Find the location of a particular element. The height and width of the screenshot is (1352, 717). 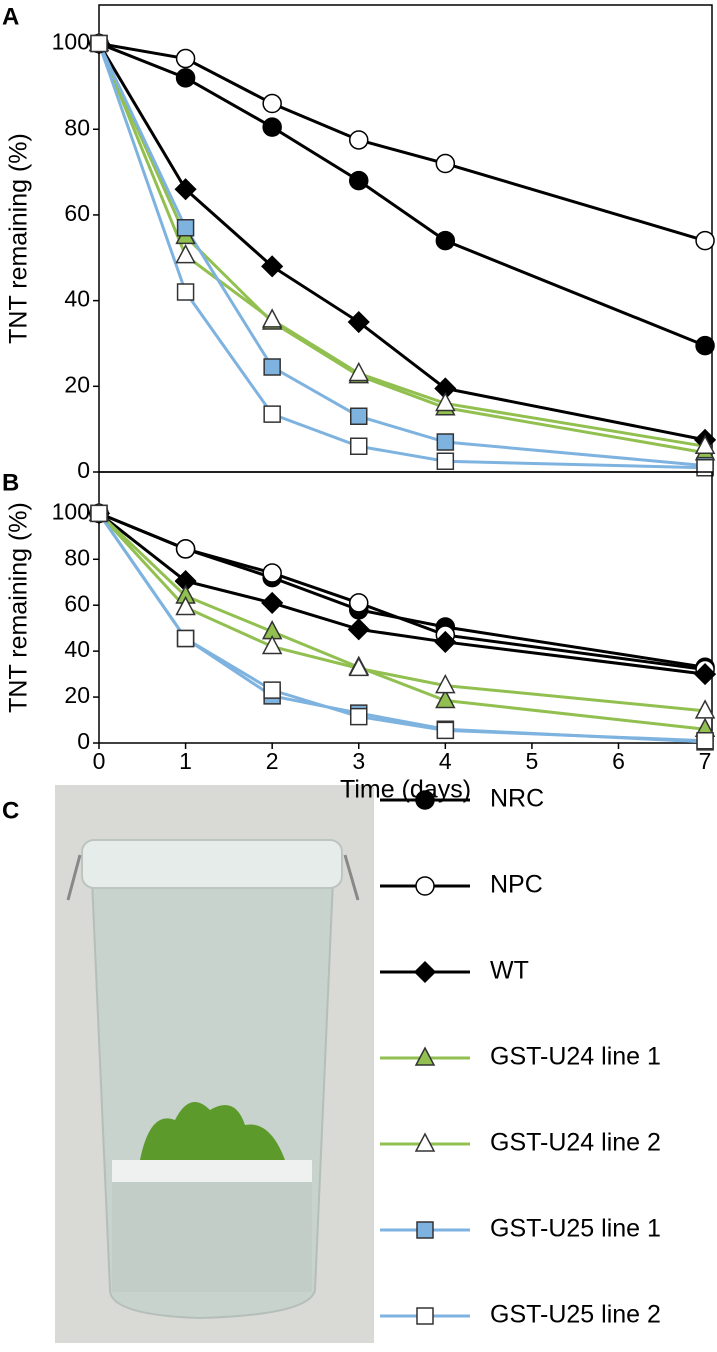

x-tick-label: 5 is located at coordinates (532, 761).